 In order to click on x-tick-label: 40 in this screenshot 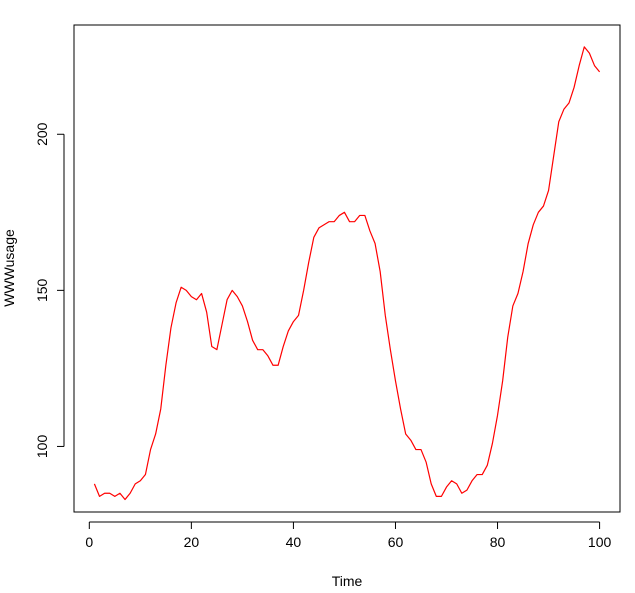, I will do `click(294, 542)`.